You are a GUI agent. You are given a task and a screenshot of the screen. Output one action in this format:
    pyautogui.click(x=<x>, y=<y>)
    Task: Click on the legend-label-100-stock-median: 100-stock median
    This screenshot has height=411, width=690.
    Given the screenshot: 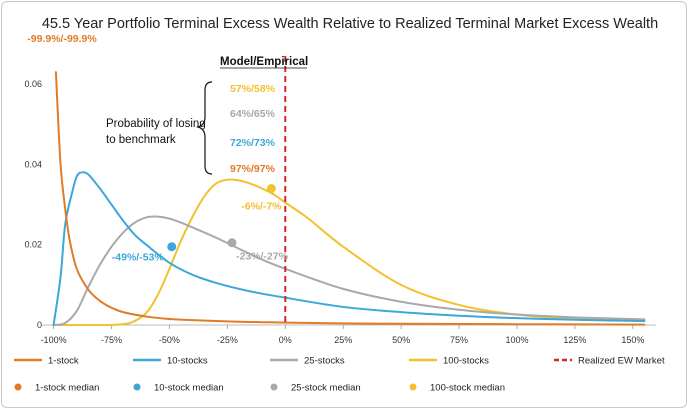 What is the action you would take?
    pyautogui.click(x=467, y=388)
    